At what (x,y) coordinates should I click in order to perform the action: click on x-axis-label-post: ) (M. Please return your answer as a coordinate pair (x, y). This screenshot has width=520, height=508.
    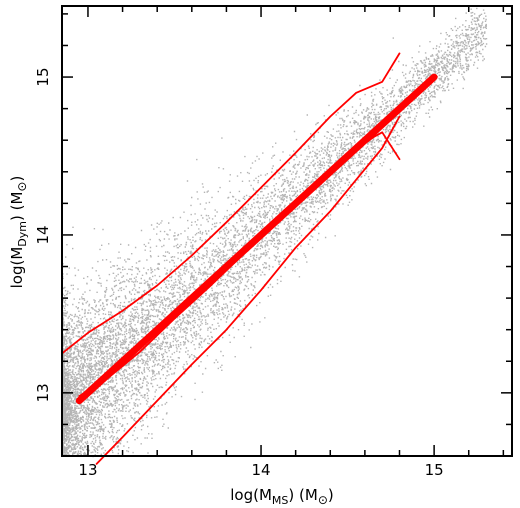
    Looking at the image, I should click on (302, 495).